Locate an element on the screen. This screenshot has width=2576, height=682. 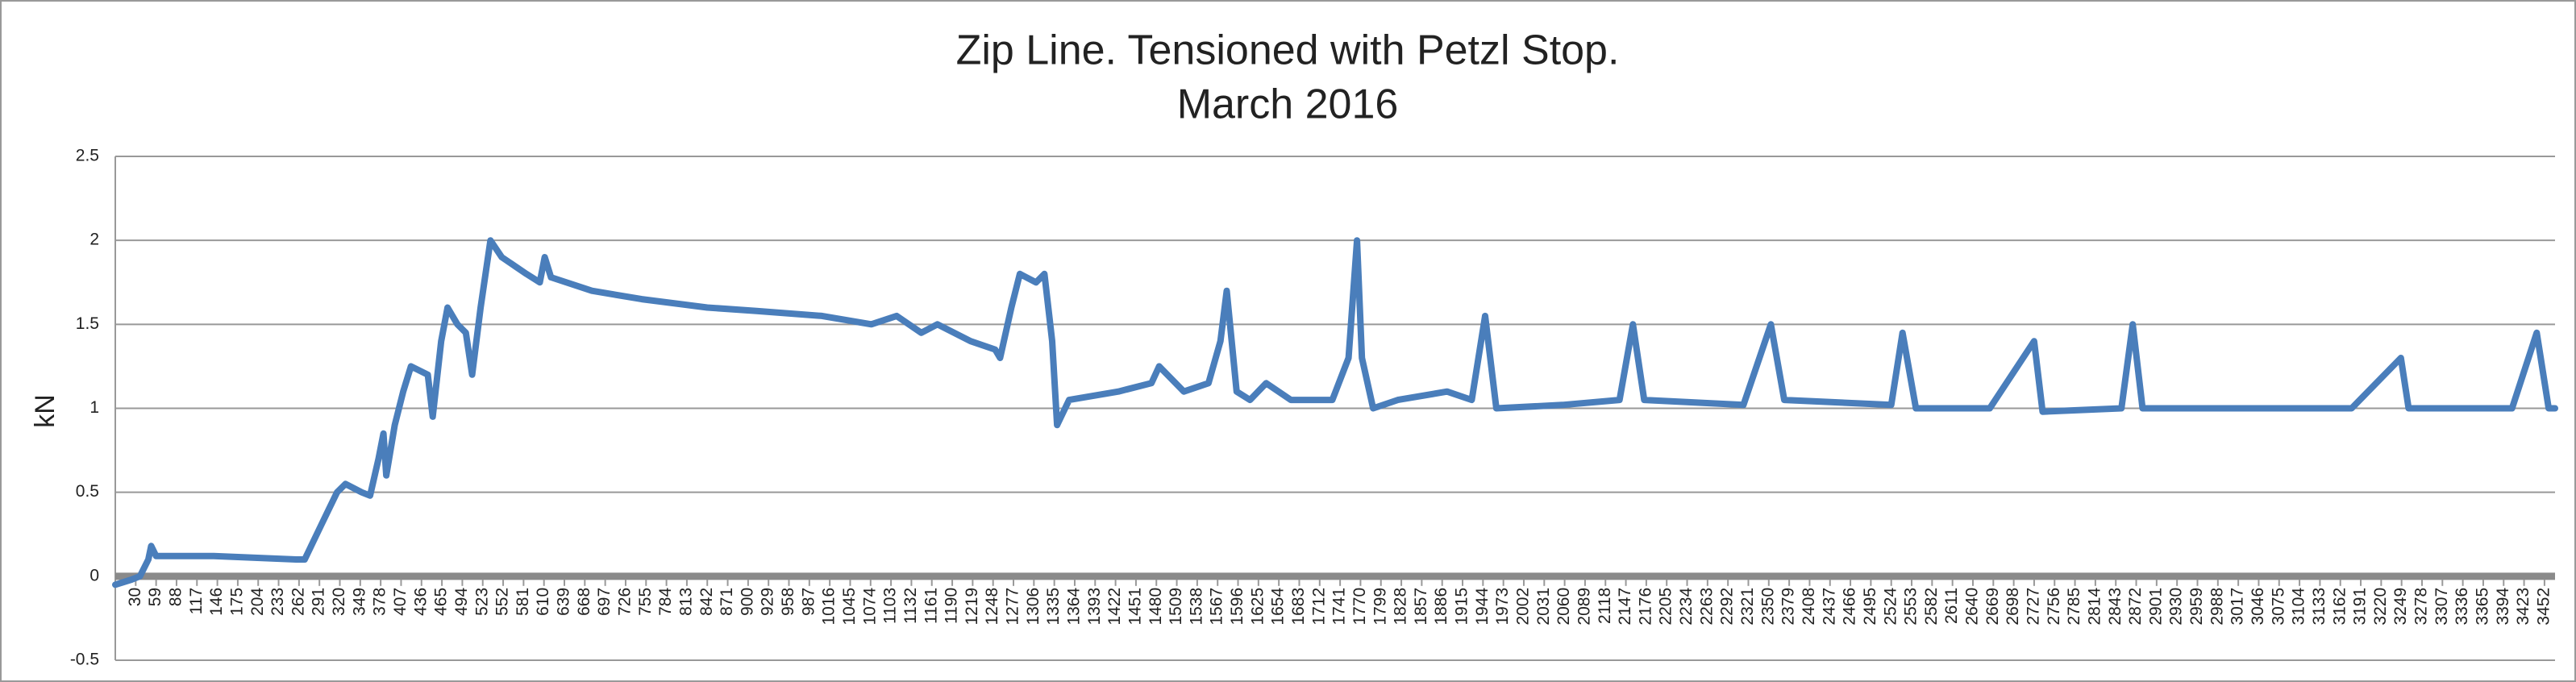
x-tick-label: 2379 is located at coordinates (1789, 607).